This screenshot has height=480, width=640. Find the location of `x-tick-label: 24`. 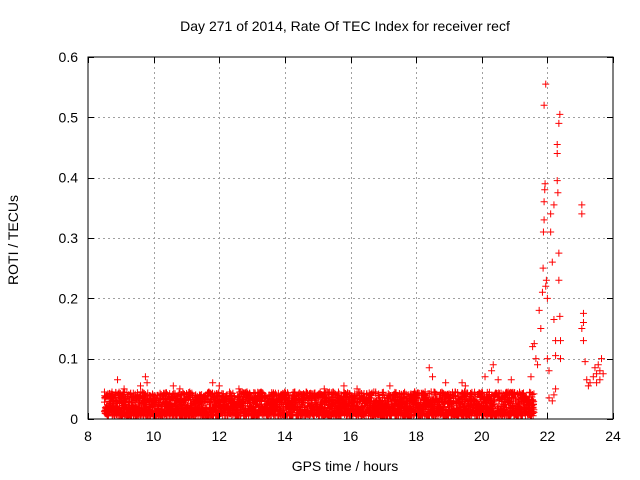

x-tick-label: 24 is located at coordinates (613, 436).